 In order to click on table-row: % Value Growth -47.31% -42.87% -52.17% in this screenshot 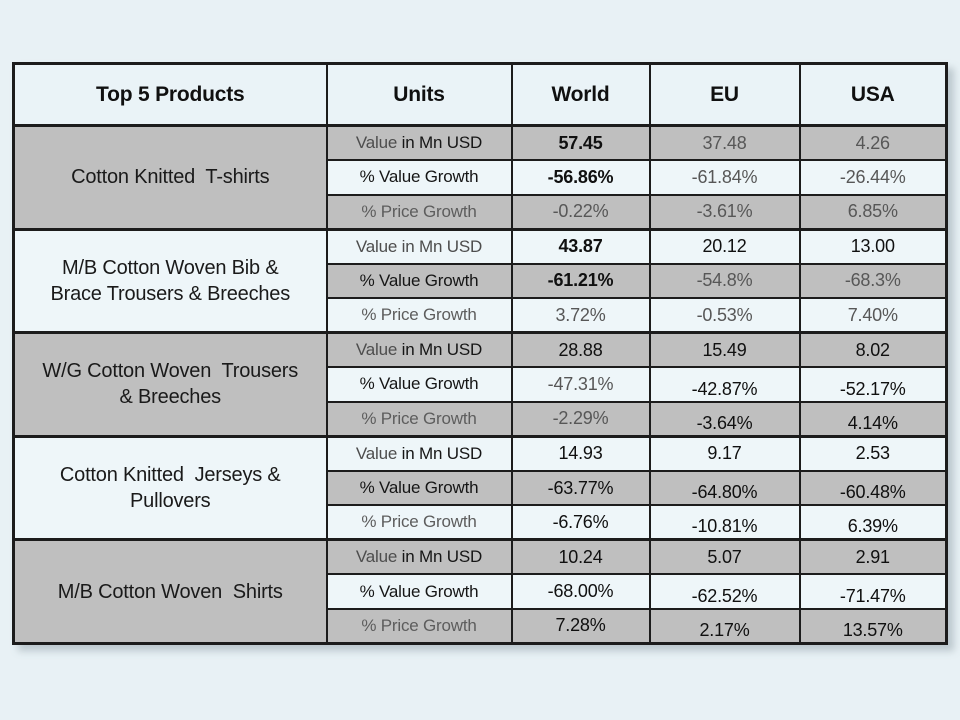, I will do `click(481, 384)`.